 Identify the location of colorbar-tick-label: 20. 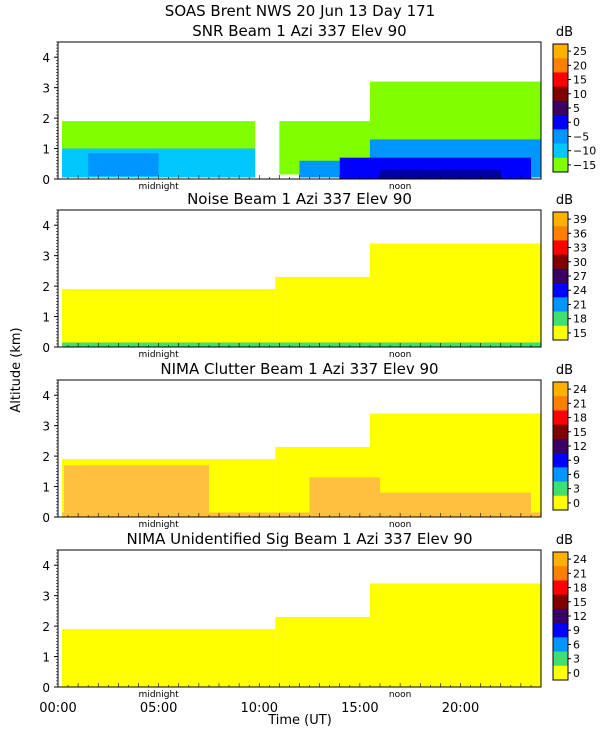
(580, 65).